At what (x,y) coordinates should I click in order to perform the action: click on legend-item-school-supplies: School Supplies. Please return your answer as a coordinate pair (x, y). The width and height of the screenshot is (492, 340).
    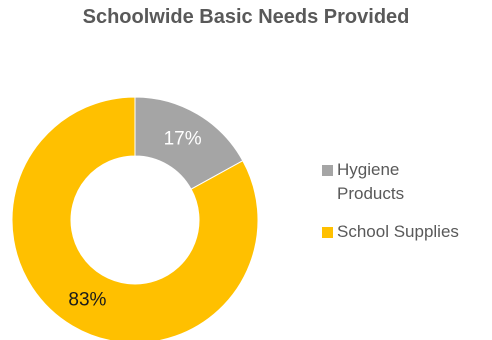
    Looking at the image, I should click on (404, 232).